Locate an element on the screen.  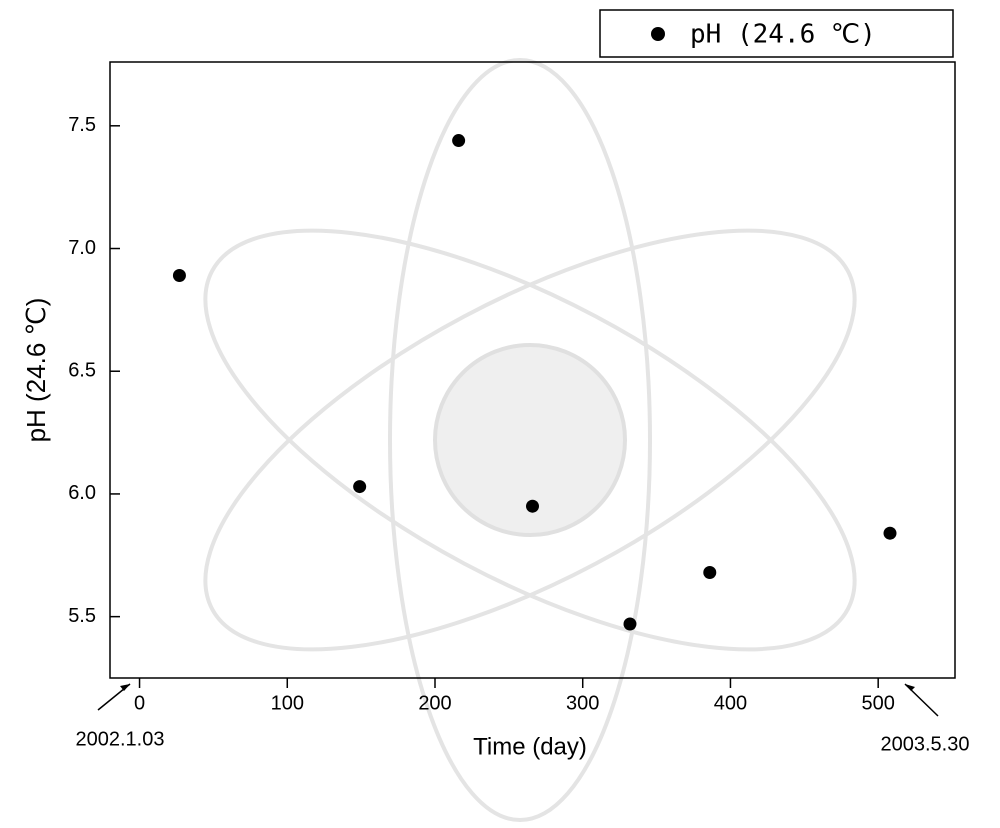
y-tick-label: 7.5 is located at coordinates (82, 125).